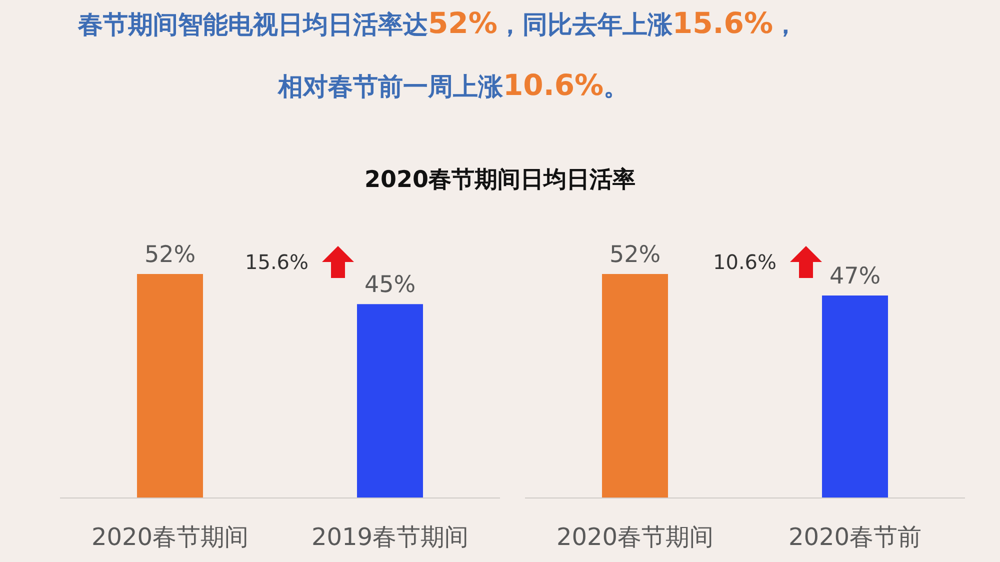 The height and width of the screenshot is (562, 1000). What do you see at coordinates (438, 23) in the screenshot?
I see `text: 春节期间智能电视日均日活率达52%，同比去年上涨15.6%，` at bounding box center [438, 23].